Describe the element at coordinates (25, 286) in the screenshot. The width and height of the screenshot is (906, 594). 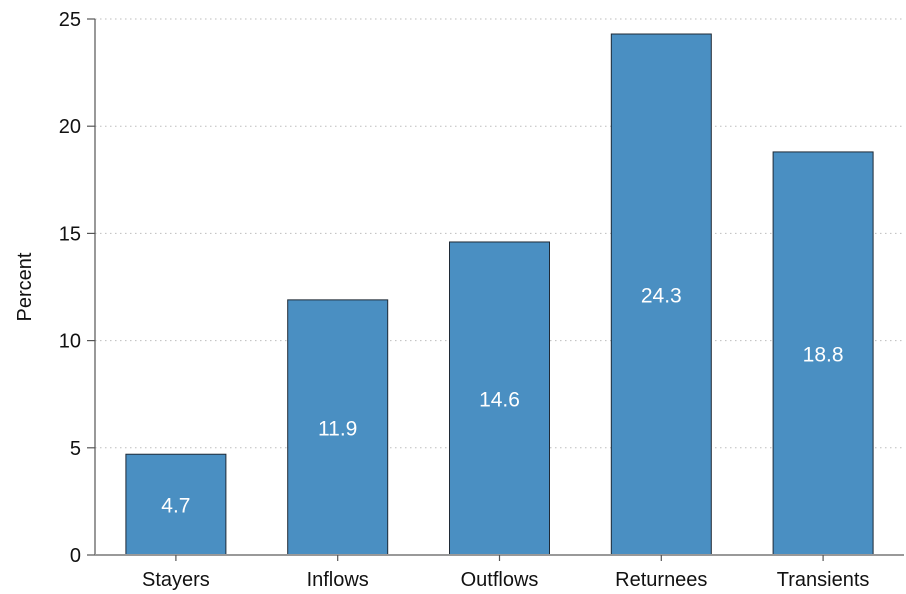
I see `y-axis-title: Percent` at that location.